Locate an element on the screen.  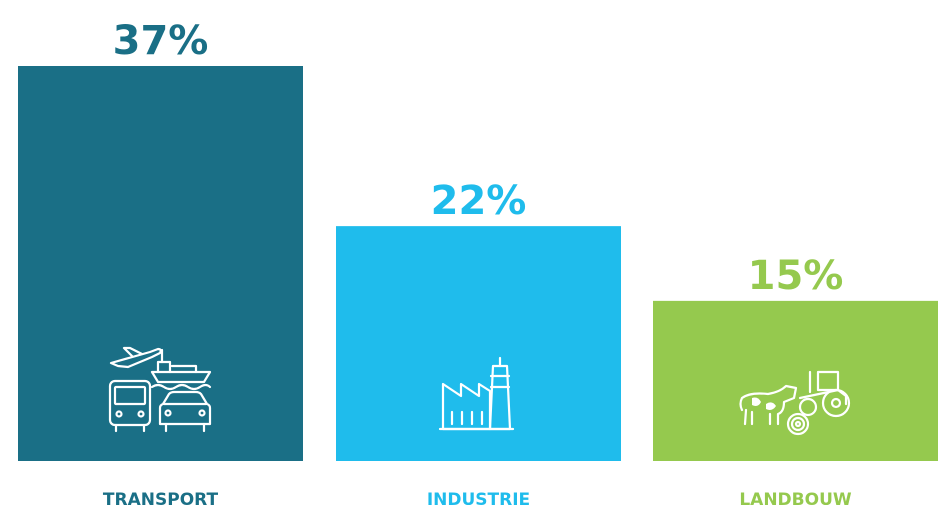
bar-landbouw is located at coordinates (795, 380).